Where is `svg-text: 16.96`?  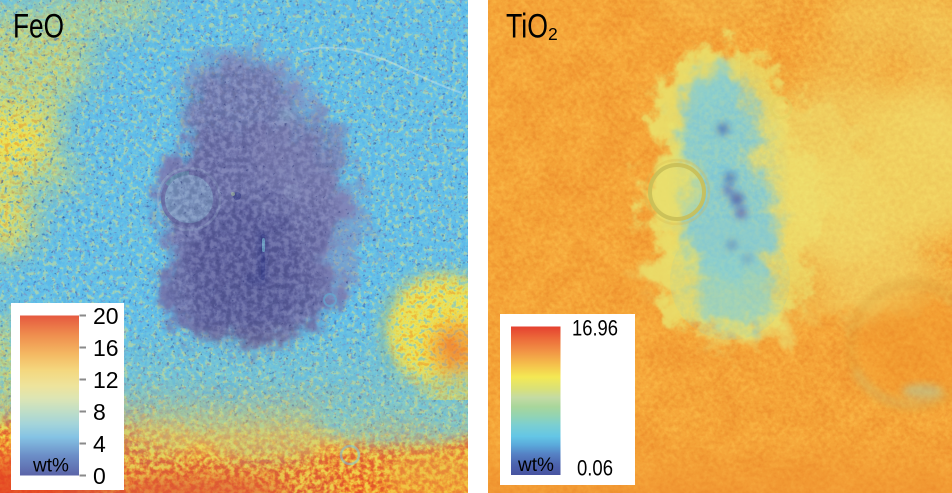 svg-text: 16.96 is located at coordinates (595, 328).